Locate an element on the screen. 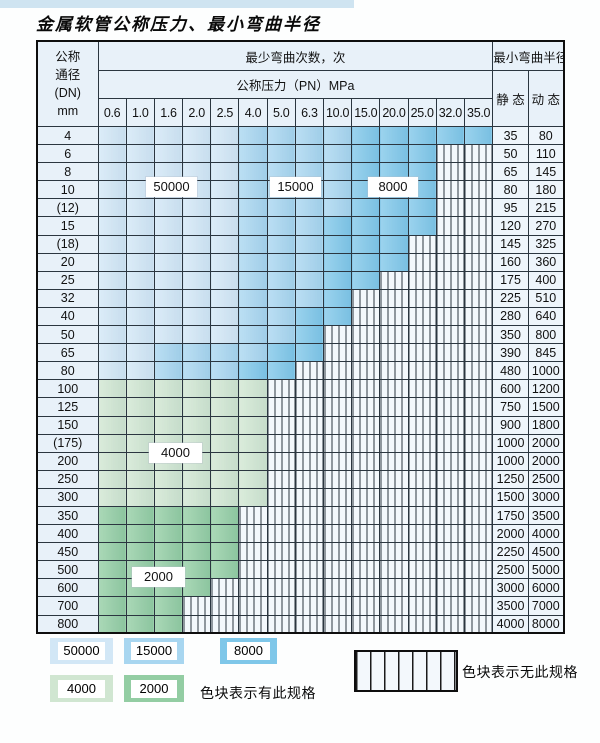  bend-cycles-header: 最少弯曲次数，次 is located at coordinates (295, 55).